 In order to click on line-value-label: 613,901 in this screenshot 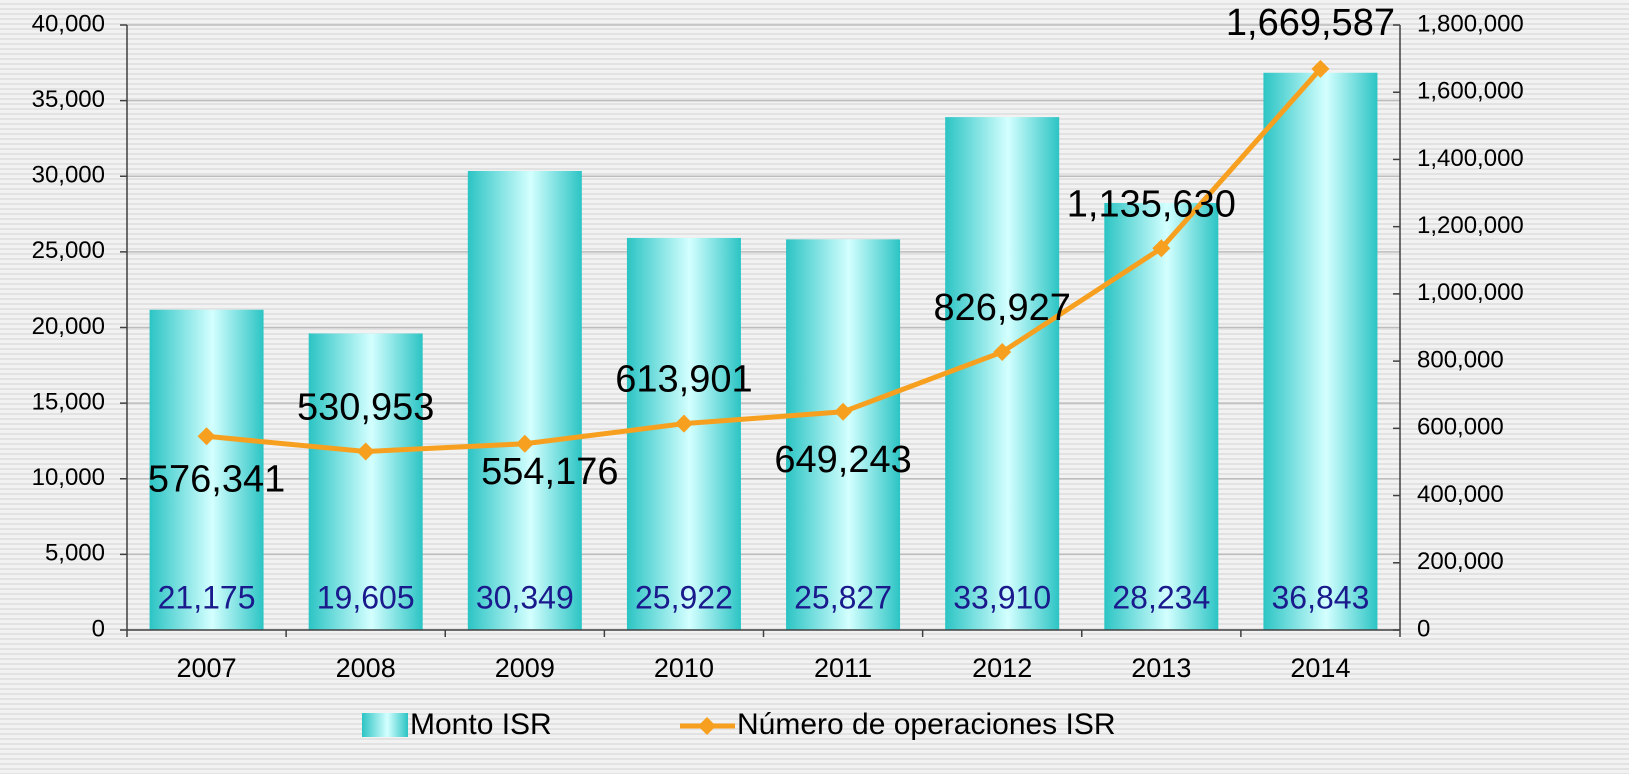, I will do `click(683, 380)`.